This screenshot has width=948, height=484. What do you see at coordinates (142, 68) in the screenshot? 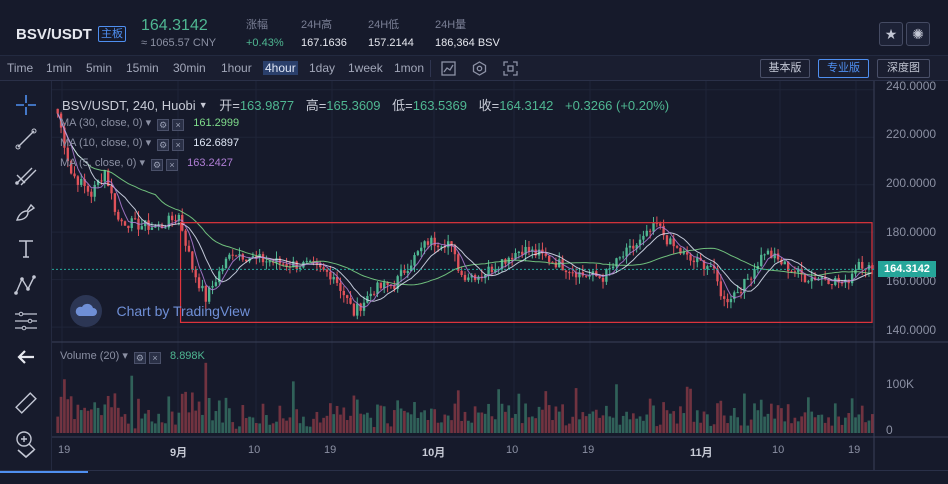
I see `timeframe-15min: 15min` at bounding box center [142, 68].